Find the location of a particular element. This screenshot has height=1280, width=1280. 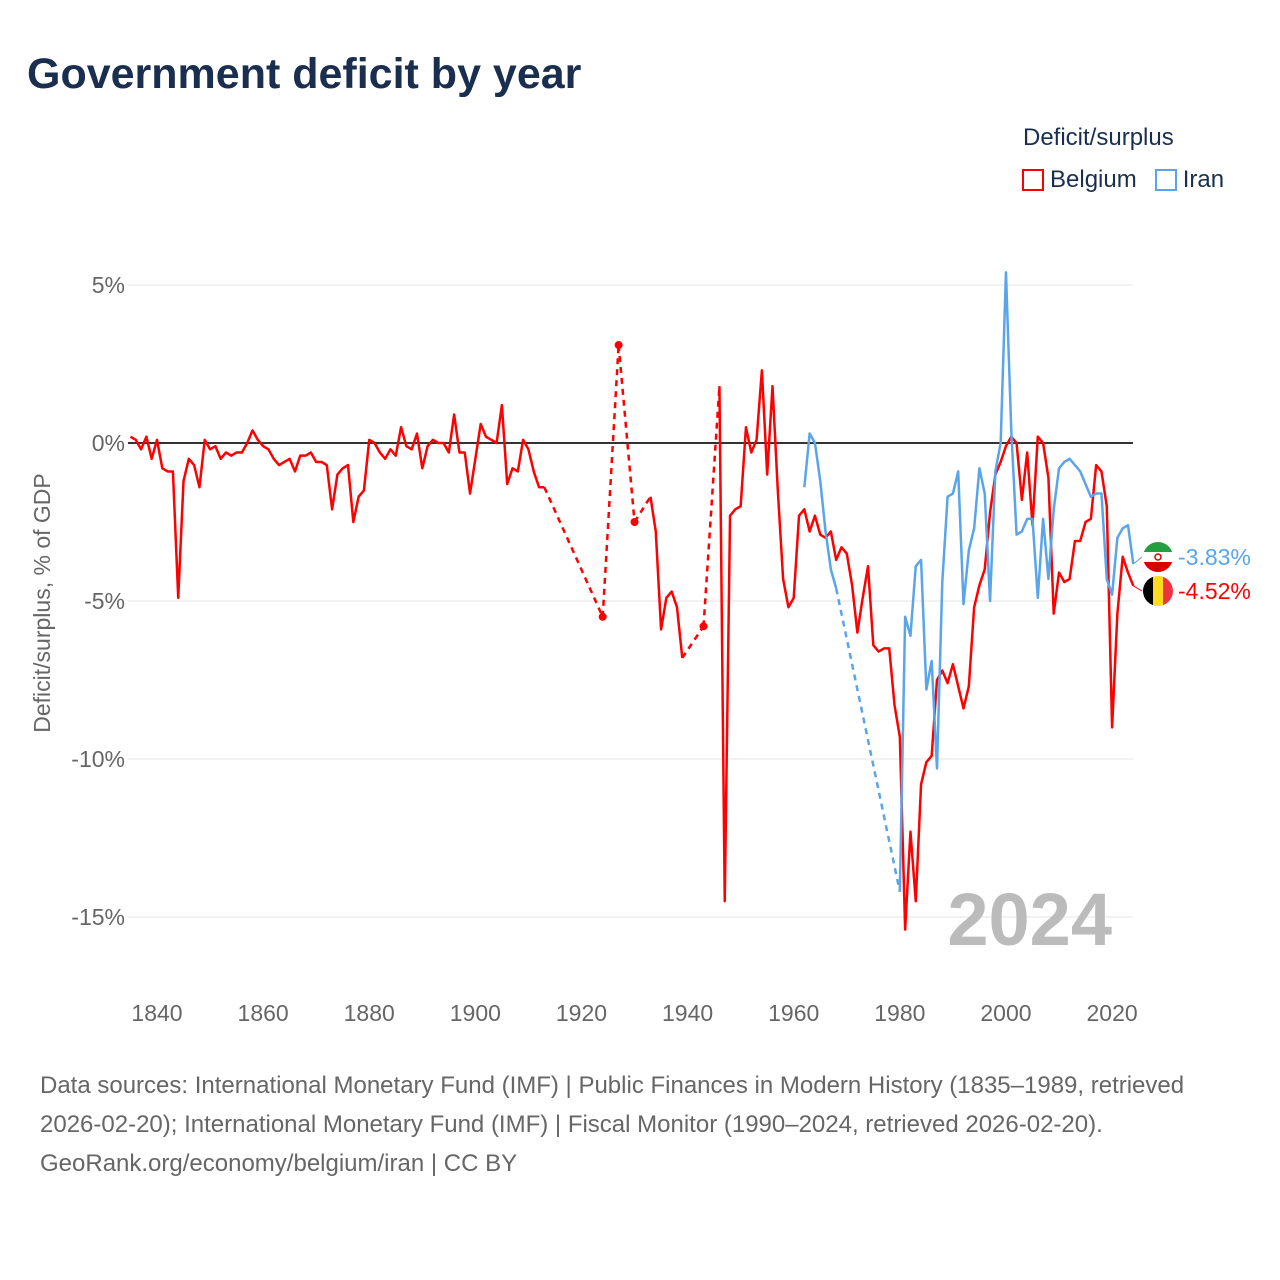

legend-item-iran: Iran is located at coordinates (1189, 180).